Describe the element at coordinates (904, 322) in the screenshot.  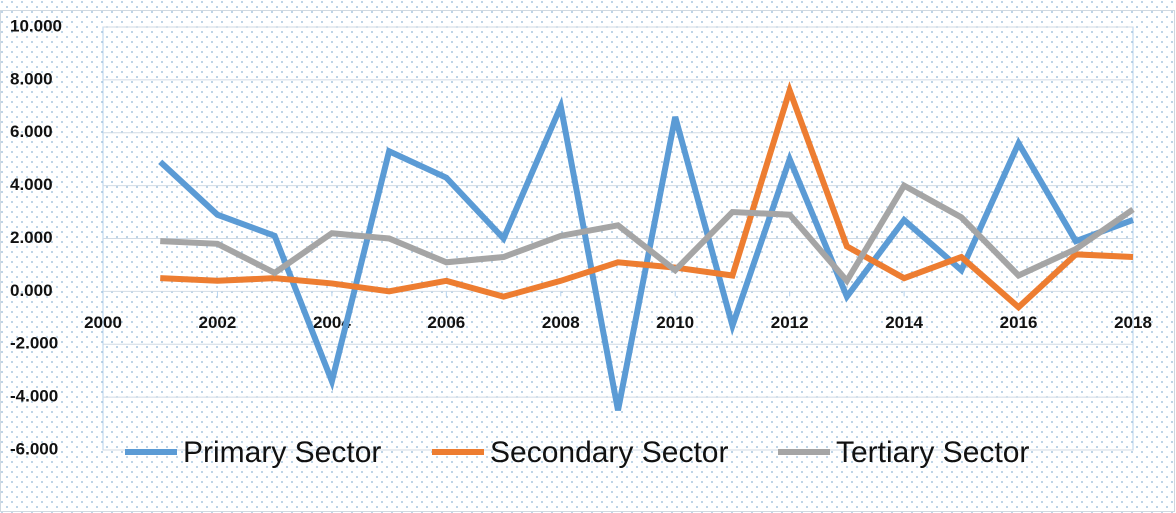
I see `x-tick-label: 2014` at that location.